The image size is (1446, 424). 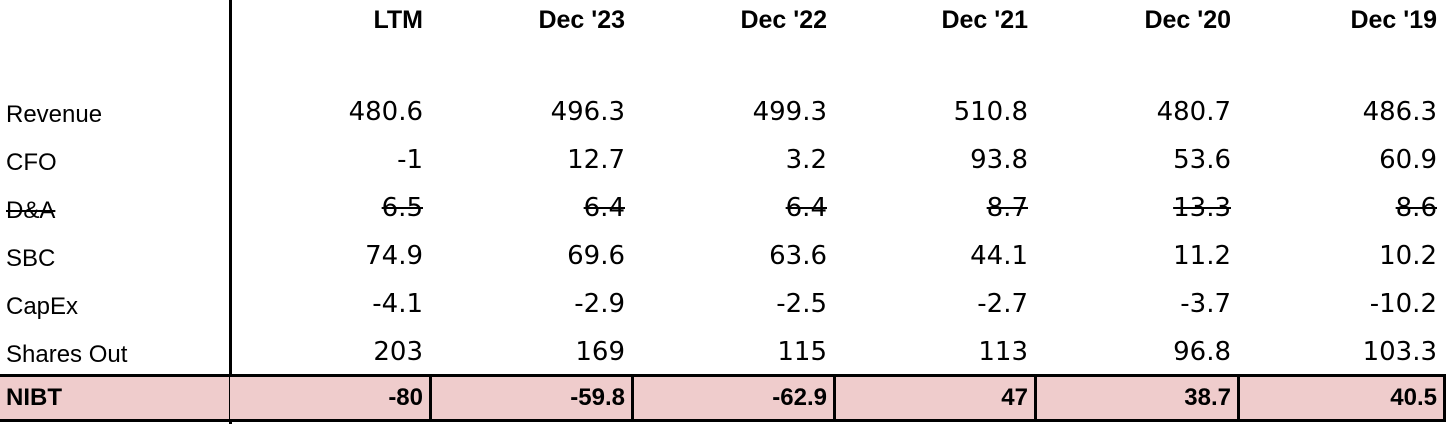 I want to click on cell-value: 510.8, so click(x=990, y=112).